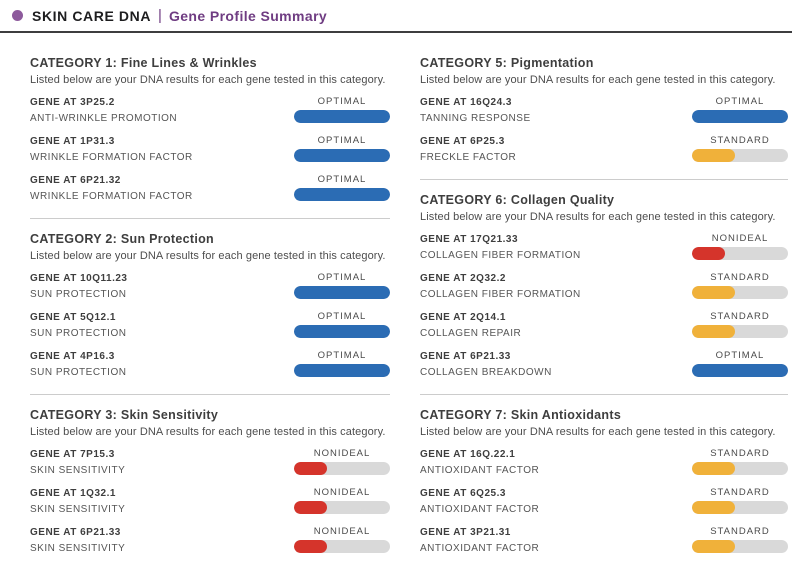  What do you see at coordinates (500, 255) in the screenshot?
I see `gene-trait: COLLAGEN FIBER FORMATION` at bounding box center [500, 255].